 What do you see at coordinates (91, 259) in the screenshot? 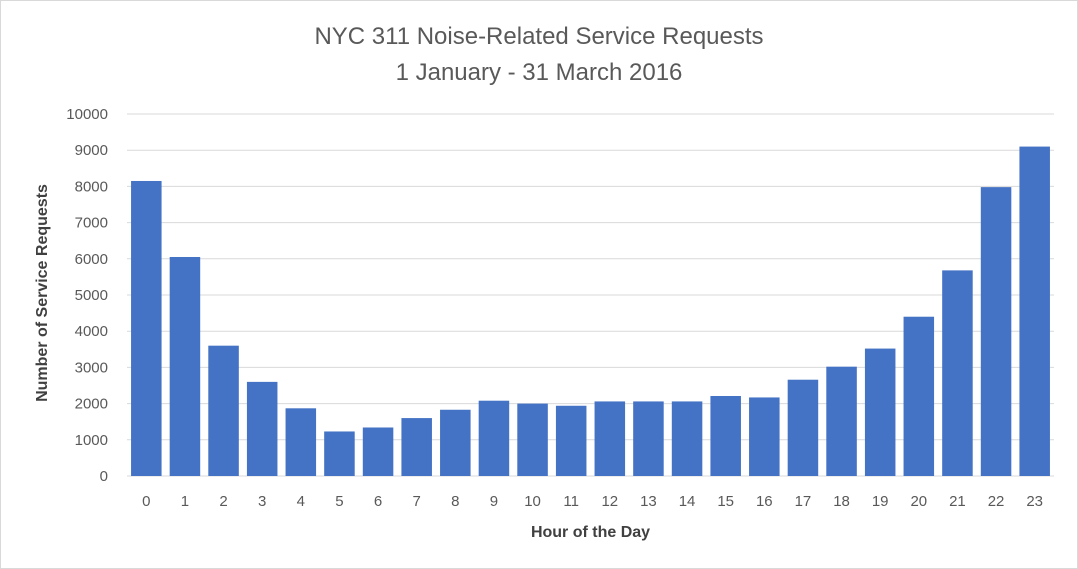
I see `y-tick-label: 6000` at bounding box center [91, 259].